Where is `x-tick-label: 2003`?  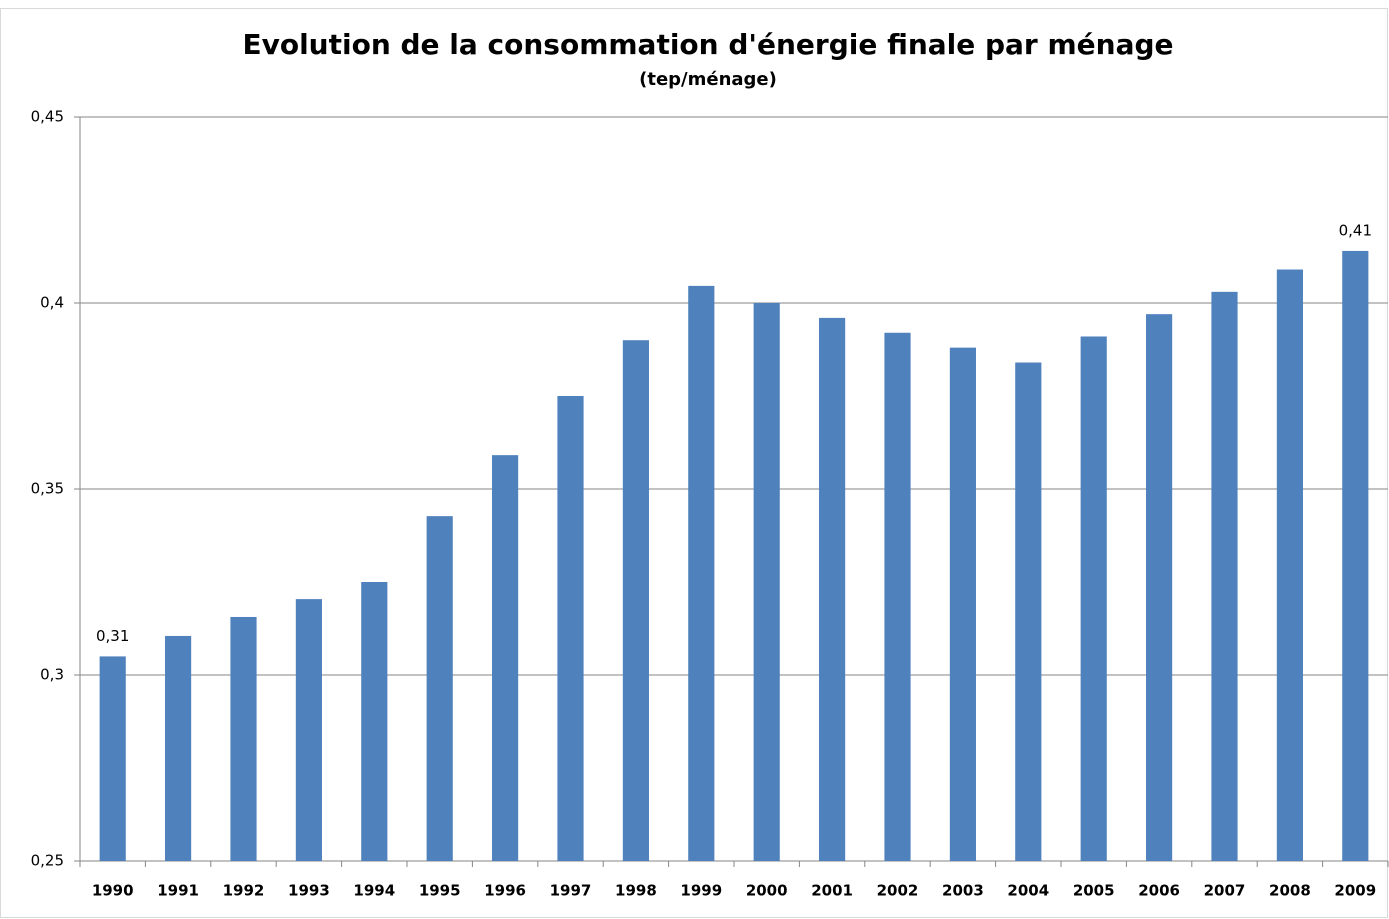
x-tick-label: 2003 is located at coordinates (963, 891).